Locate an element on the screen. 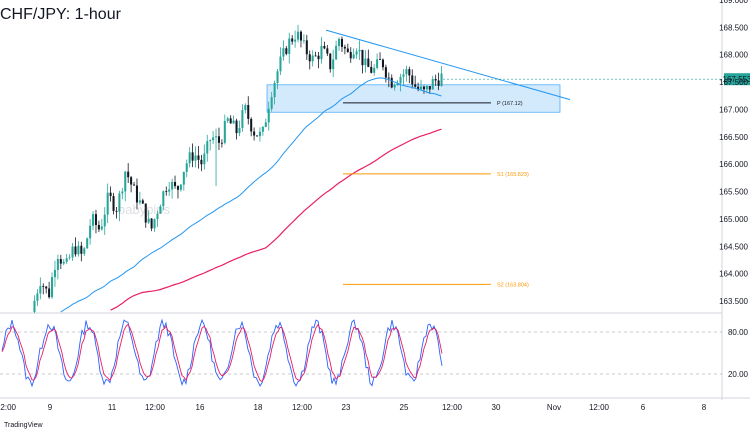 This screenshot has height=430, width=750. y-tick-label: 166.000 is located at coordinates (733, 164).